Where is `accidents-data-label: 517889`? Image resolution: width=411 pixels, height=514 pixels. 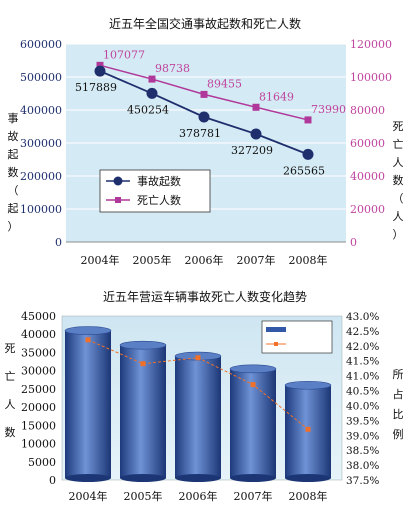
accidents-data-label: 517889 is located at coordinates (96, 87).